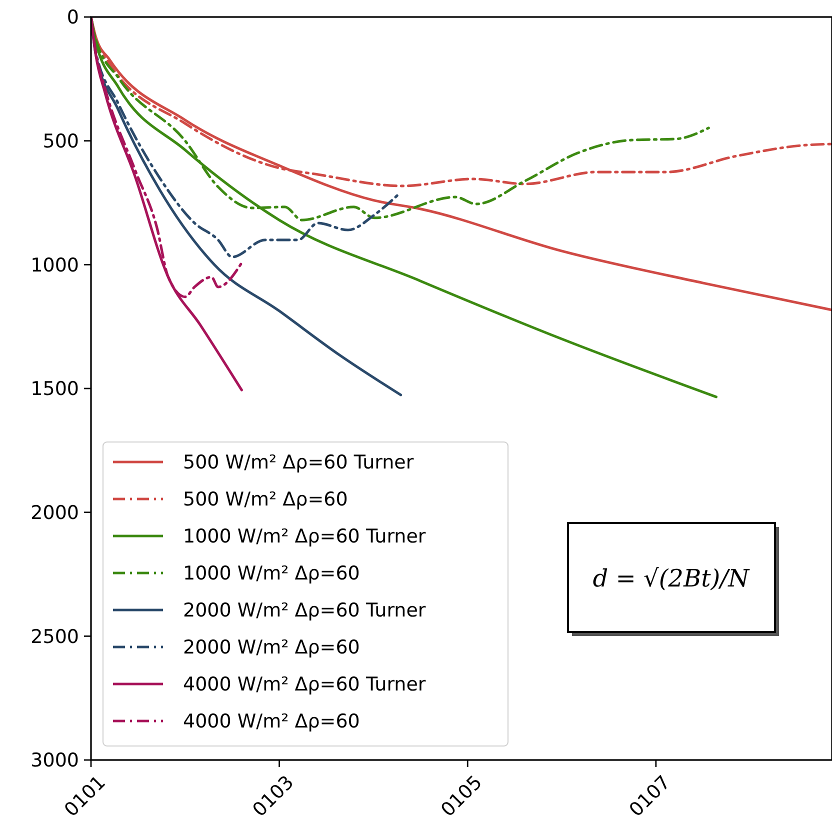  Describe the element at coordinates (671, 578) in the screenshot. I see `annotation: d = √(2Bt)/N` at that location.